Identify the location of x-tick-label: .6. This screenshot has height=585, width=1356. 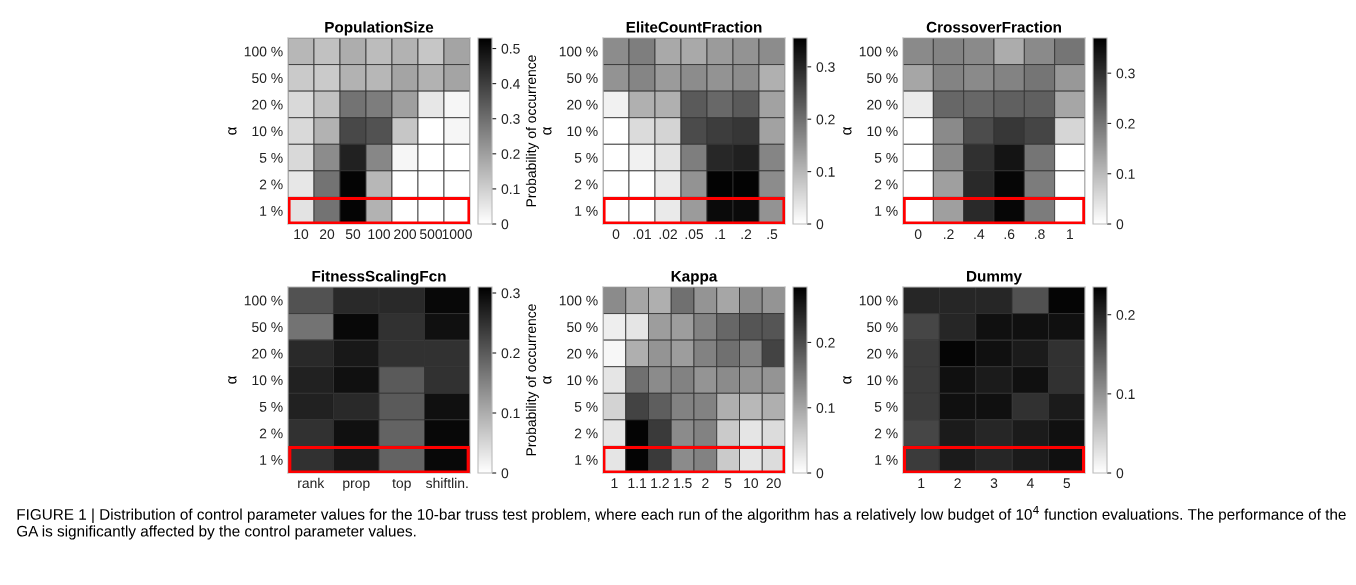
(1009, 234).